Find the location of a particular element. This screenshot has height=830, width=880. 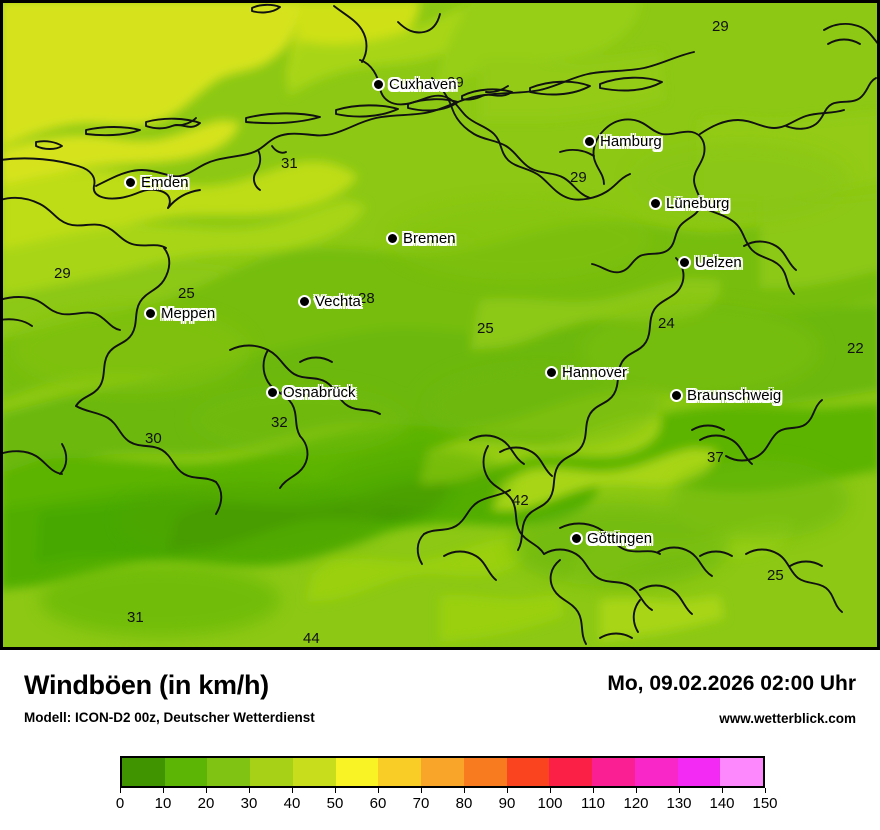

city-label: Meppen is located at coordinates (188, 313).